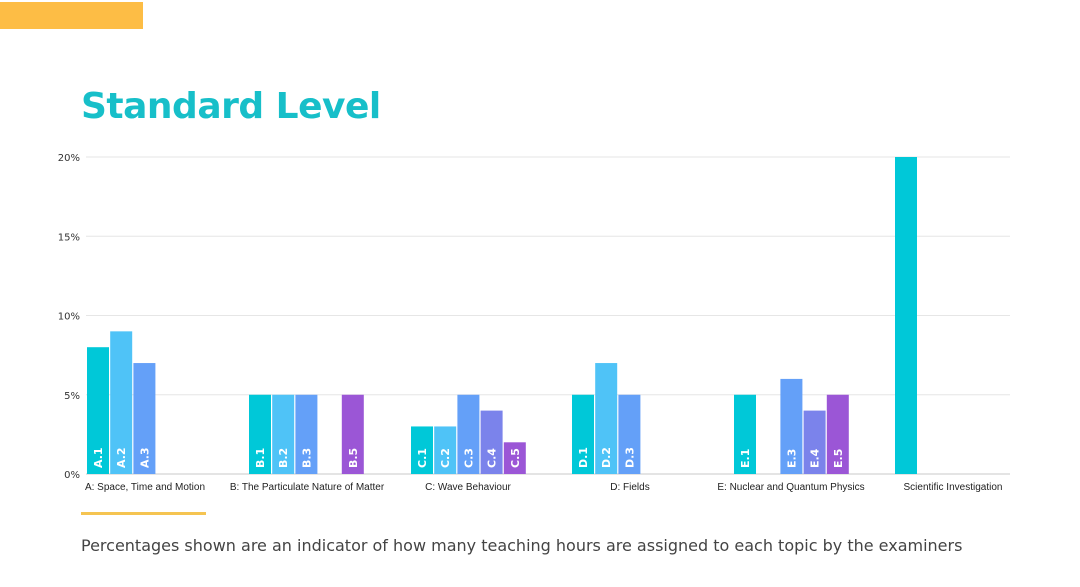 This screenshot has height=587, width=1080. I want to click on bar-scientific-investigation, so click(906, 315).